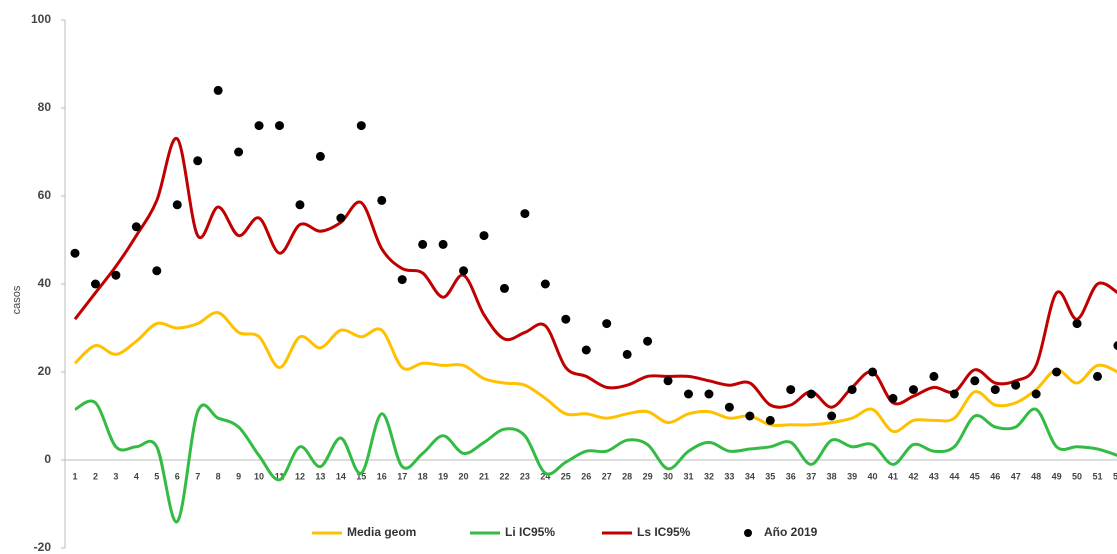 The image size is (1117, 554). What do you see at coordinates (43, 547) in the screenshot?
I see `y-tick-label: -20` at bounding box center [43, 547].